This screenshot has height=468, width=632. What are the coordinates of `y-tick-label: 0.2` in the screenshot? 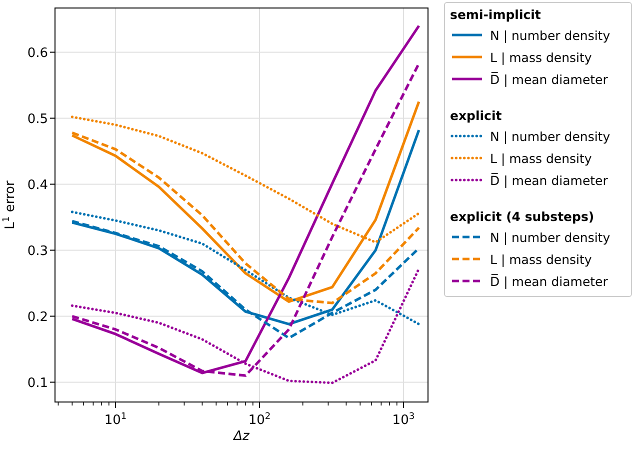 It's located at (37, 317).